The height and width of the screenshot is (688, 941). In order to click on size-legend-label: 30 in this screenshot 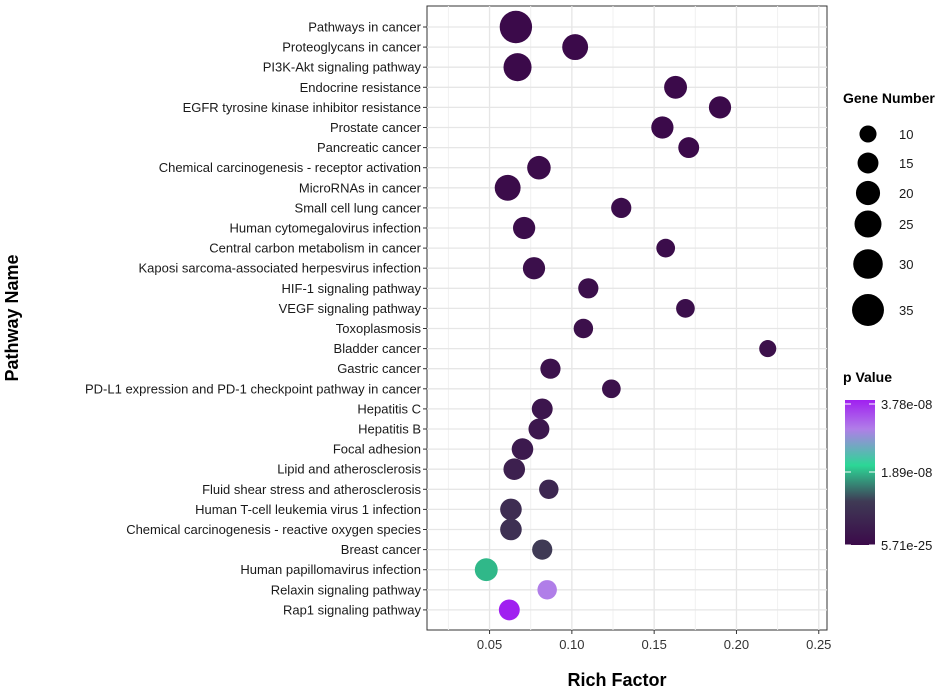, I will do `click(906, 264)`.